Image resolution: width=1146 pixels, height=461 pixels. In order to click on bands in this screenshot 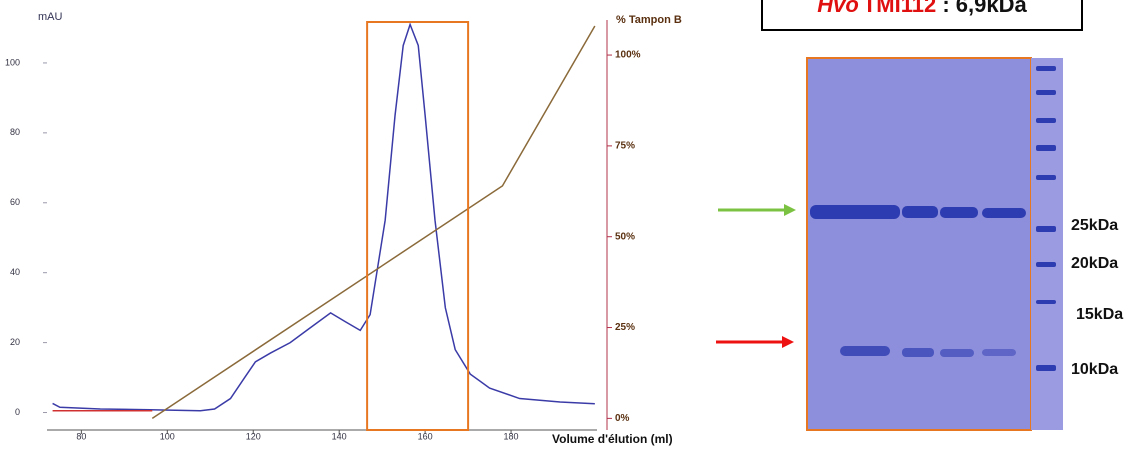, I will do `click(933, 218)`.